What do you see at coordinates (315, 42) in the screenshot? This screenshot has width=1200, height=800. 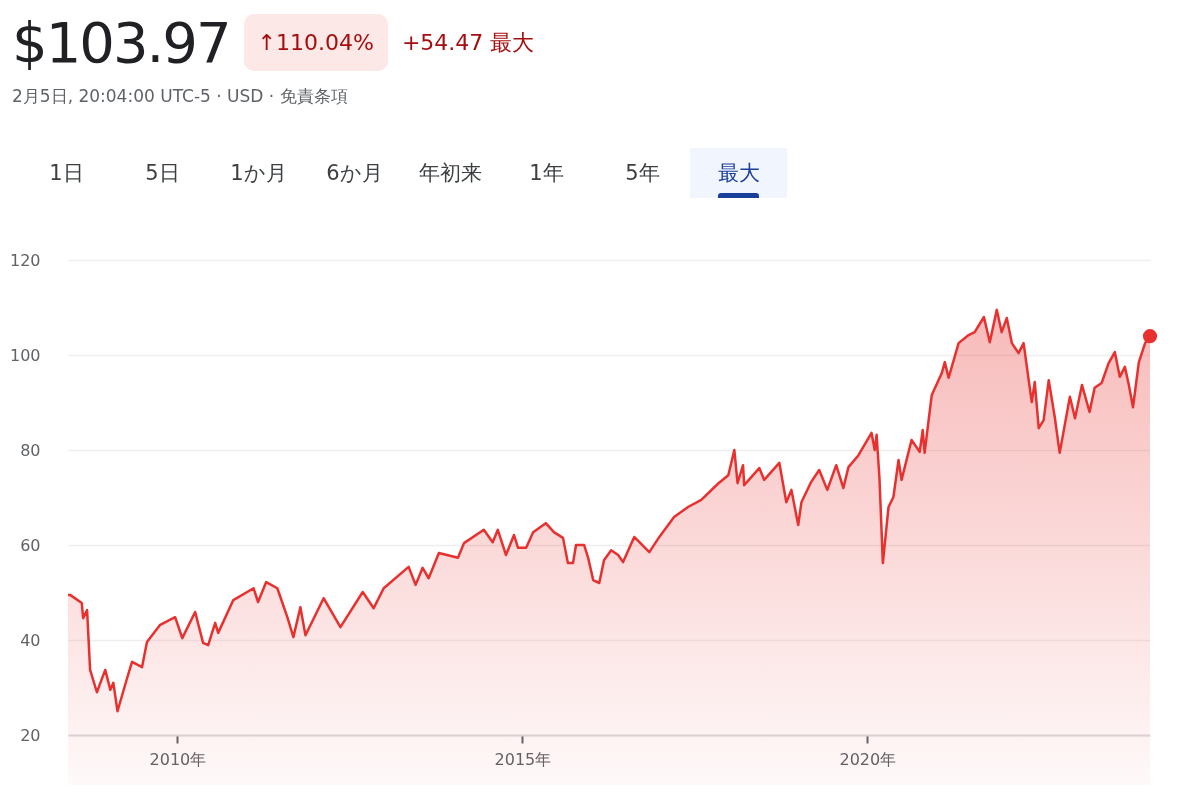 I see `text: ↑110.04%` at bounding box center [315, 42].